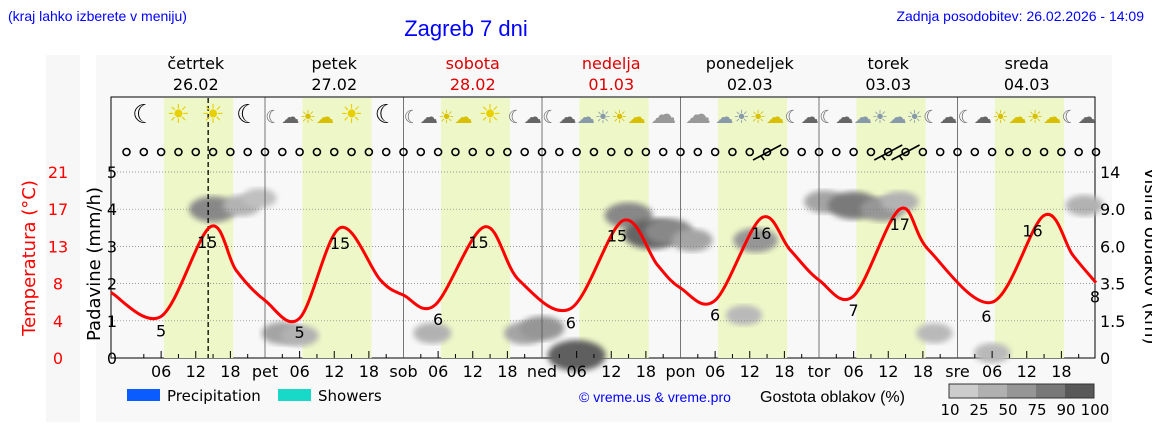  I want to click on day-abbr-tick: sre, so click(957, 371).